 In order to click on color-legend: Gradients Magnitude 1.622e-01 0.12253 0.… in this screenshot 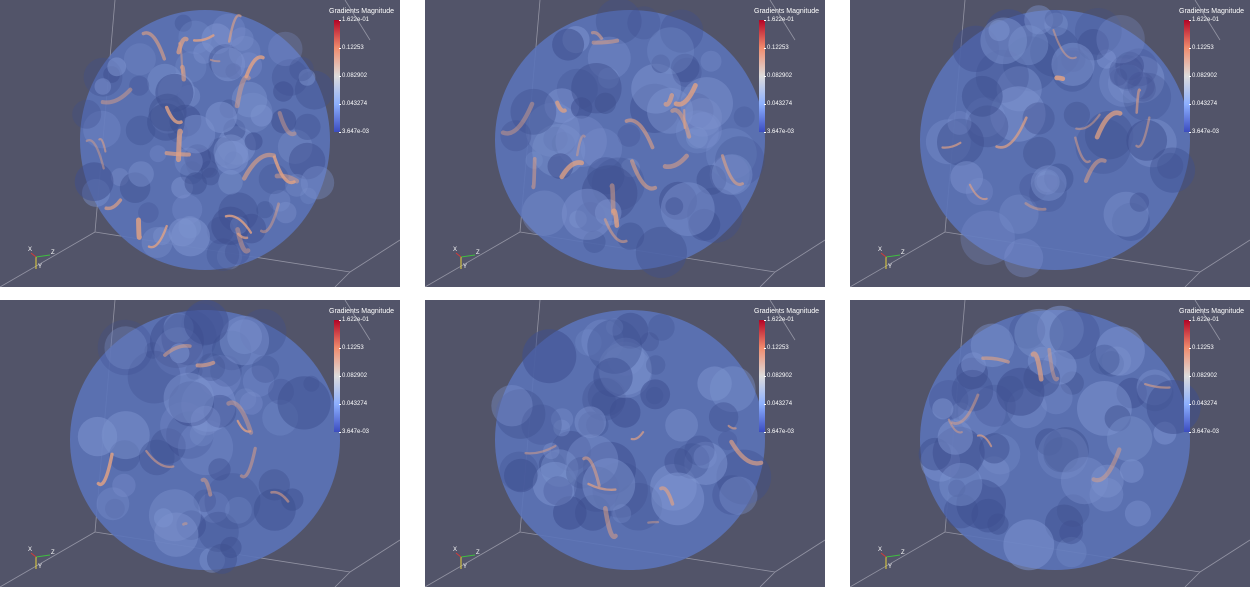, I will do `click(348, 73)`.